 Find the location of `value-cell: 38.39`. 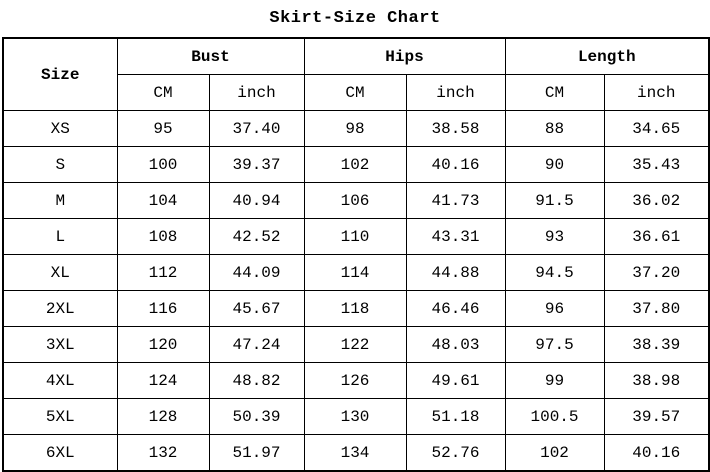

value-cell: 38.39 is located at coordinates (656, 344).